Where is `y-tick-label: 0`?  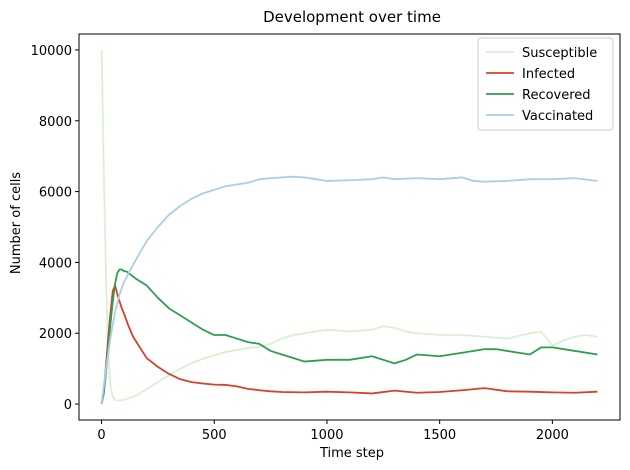
y-tick-label: 0 is located at coordinates (68, 405).